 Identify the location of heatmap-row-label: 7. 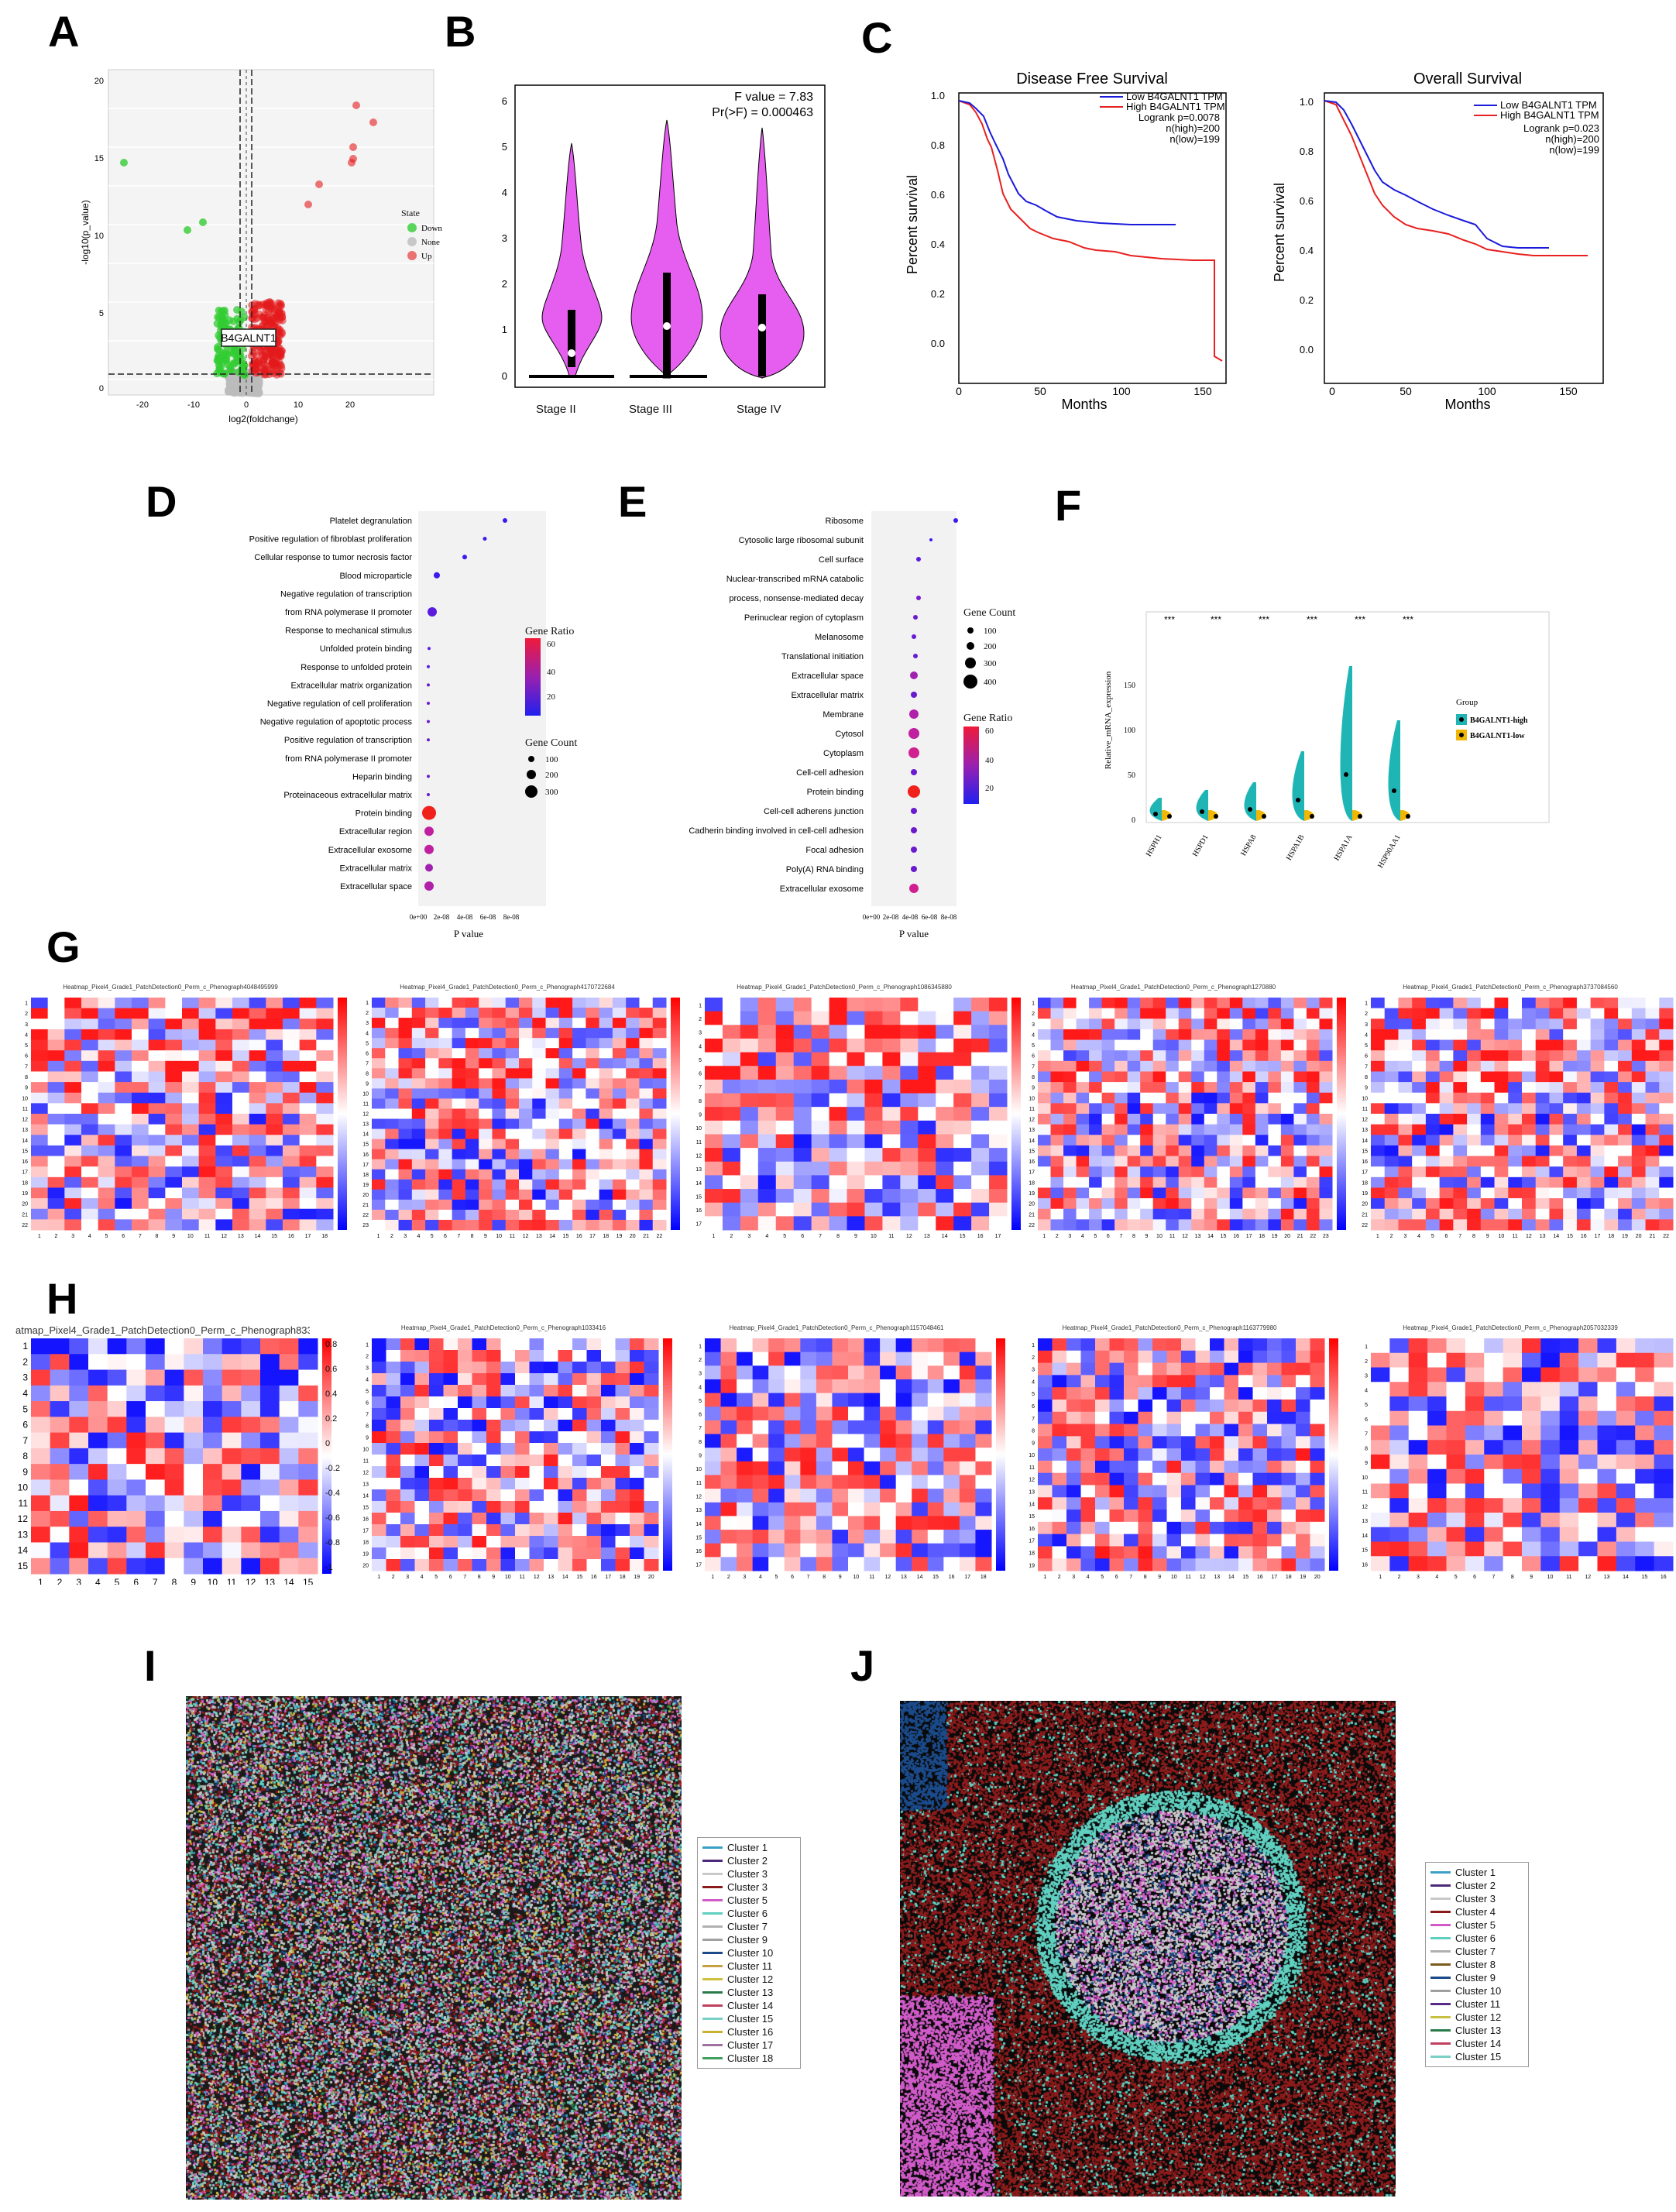
(701, 1088).